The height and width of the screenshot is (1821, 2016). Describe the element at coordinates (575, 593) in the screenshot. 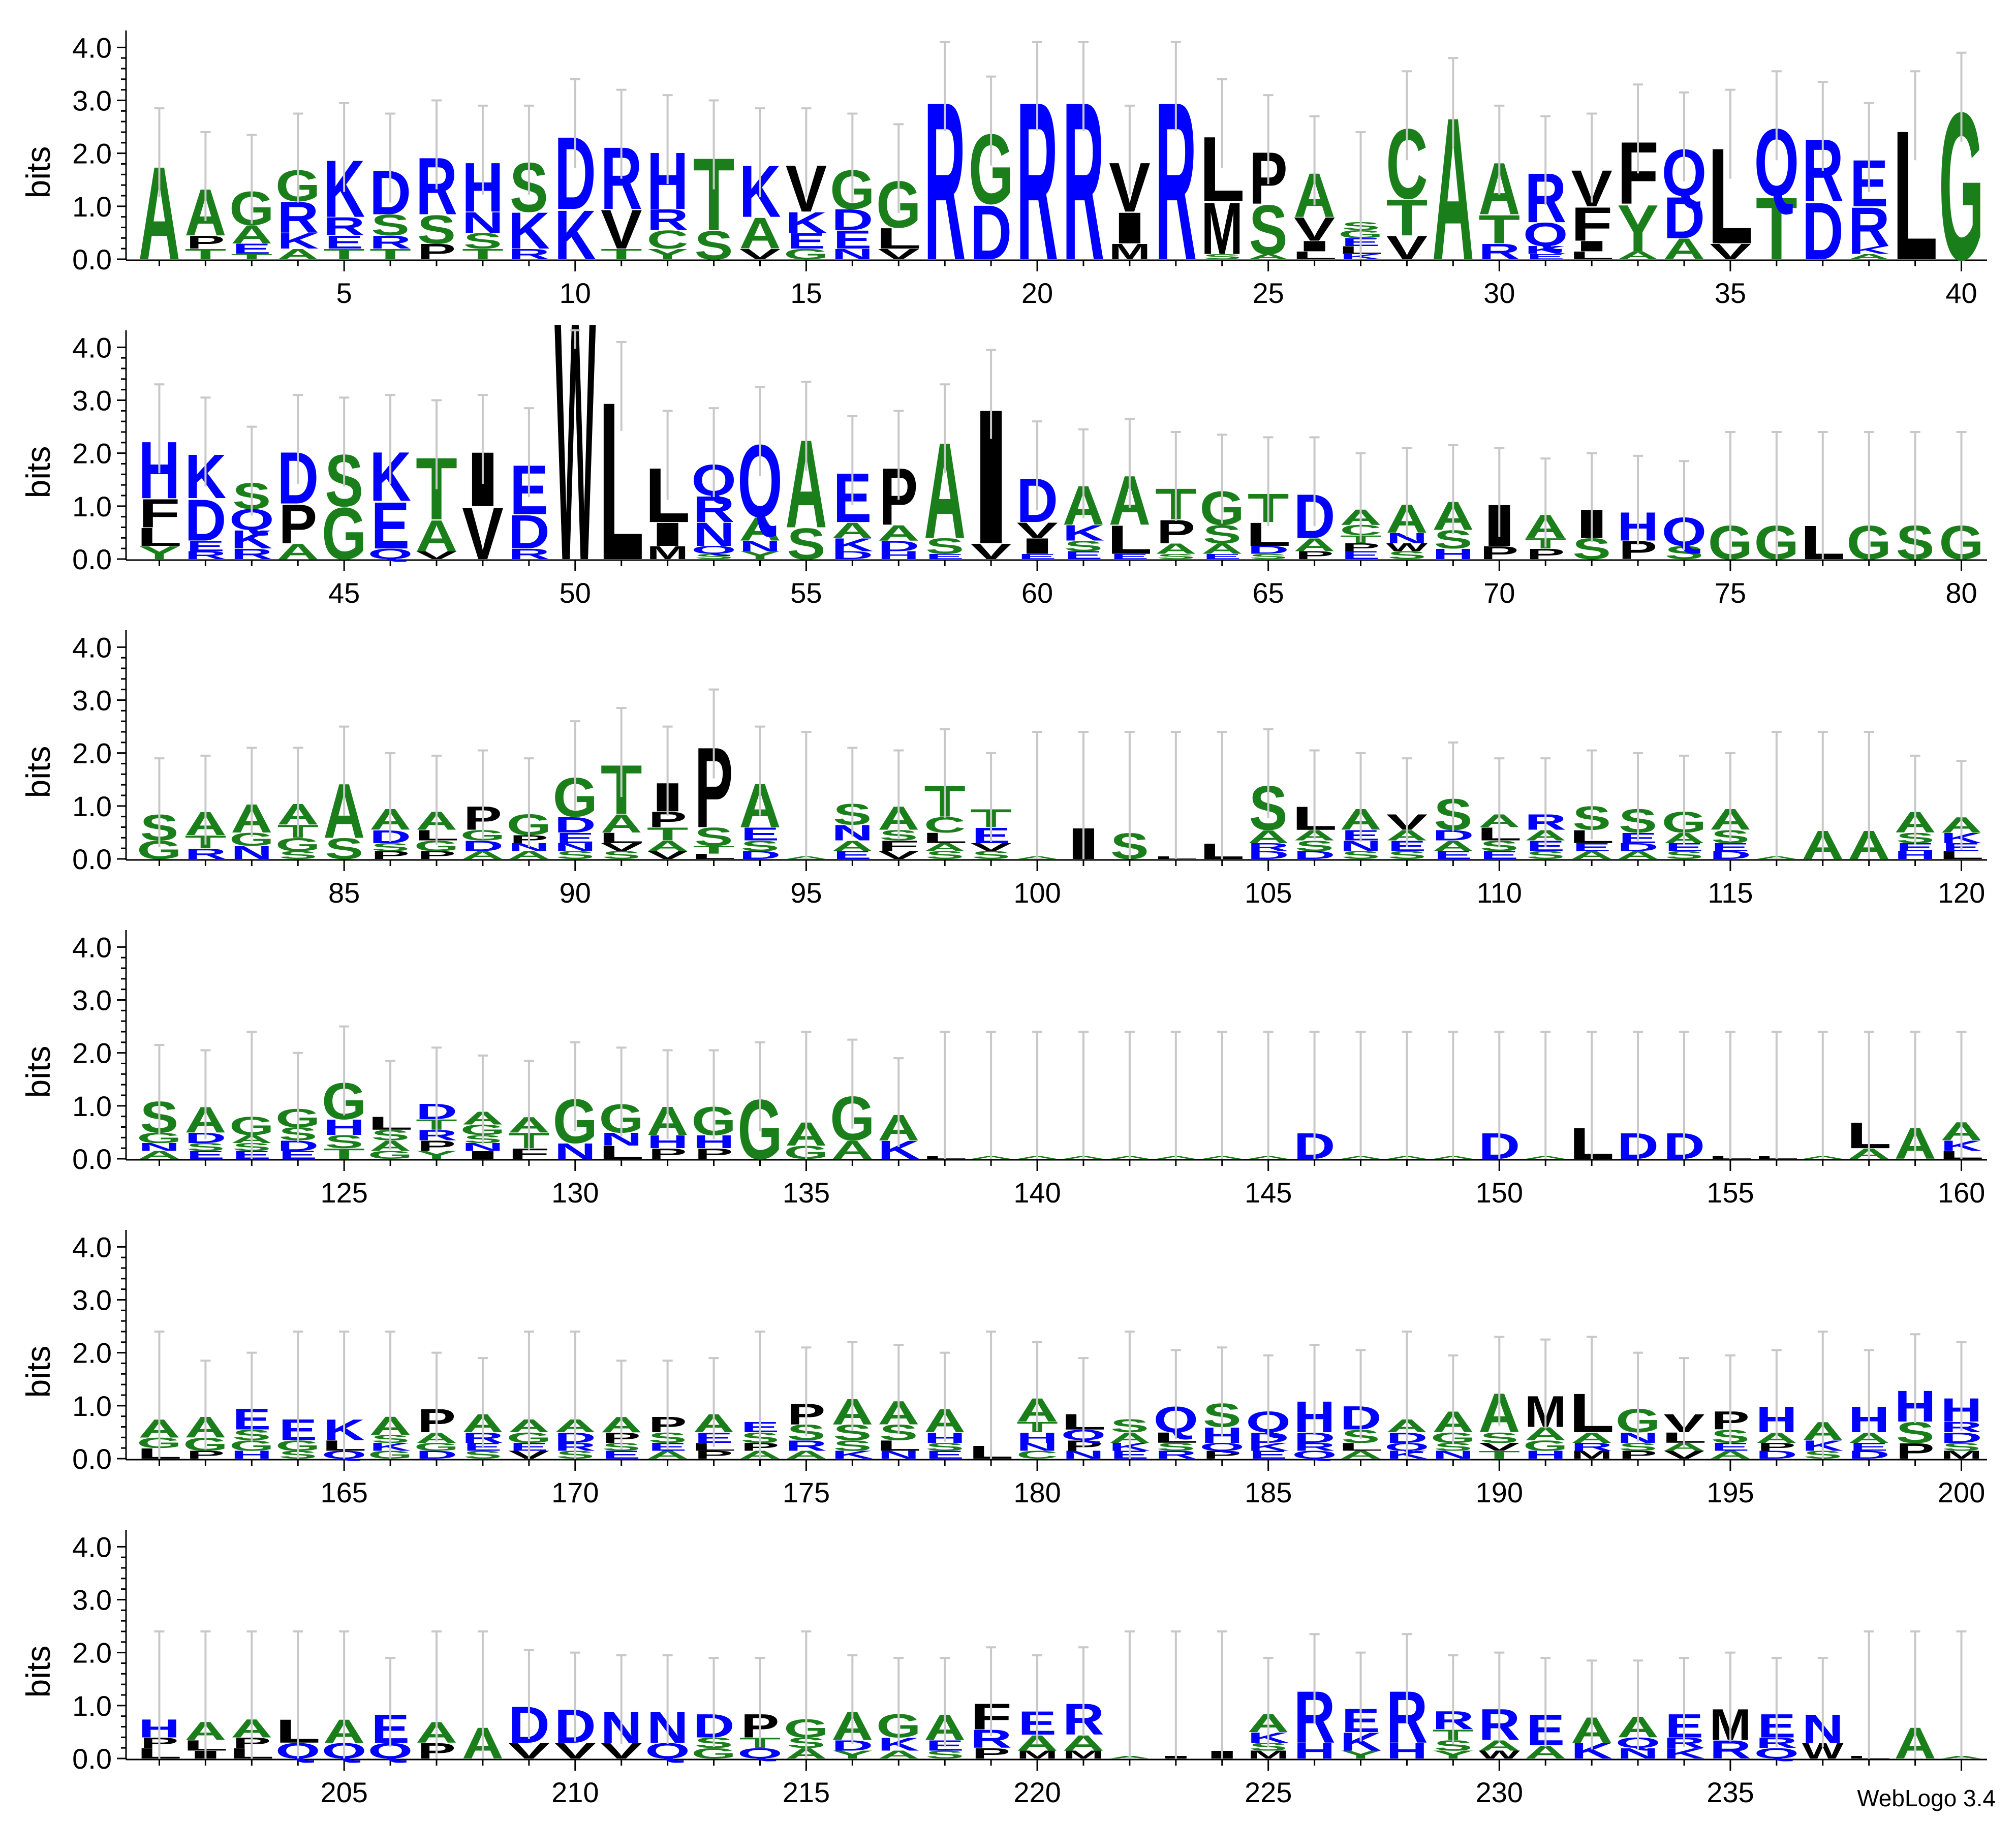

I see `x-tick-label: 50` at that location.